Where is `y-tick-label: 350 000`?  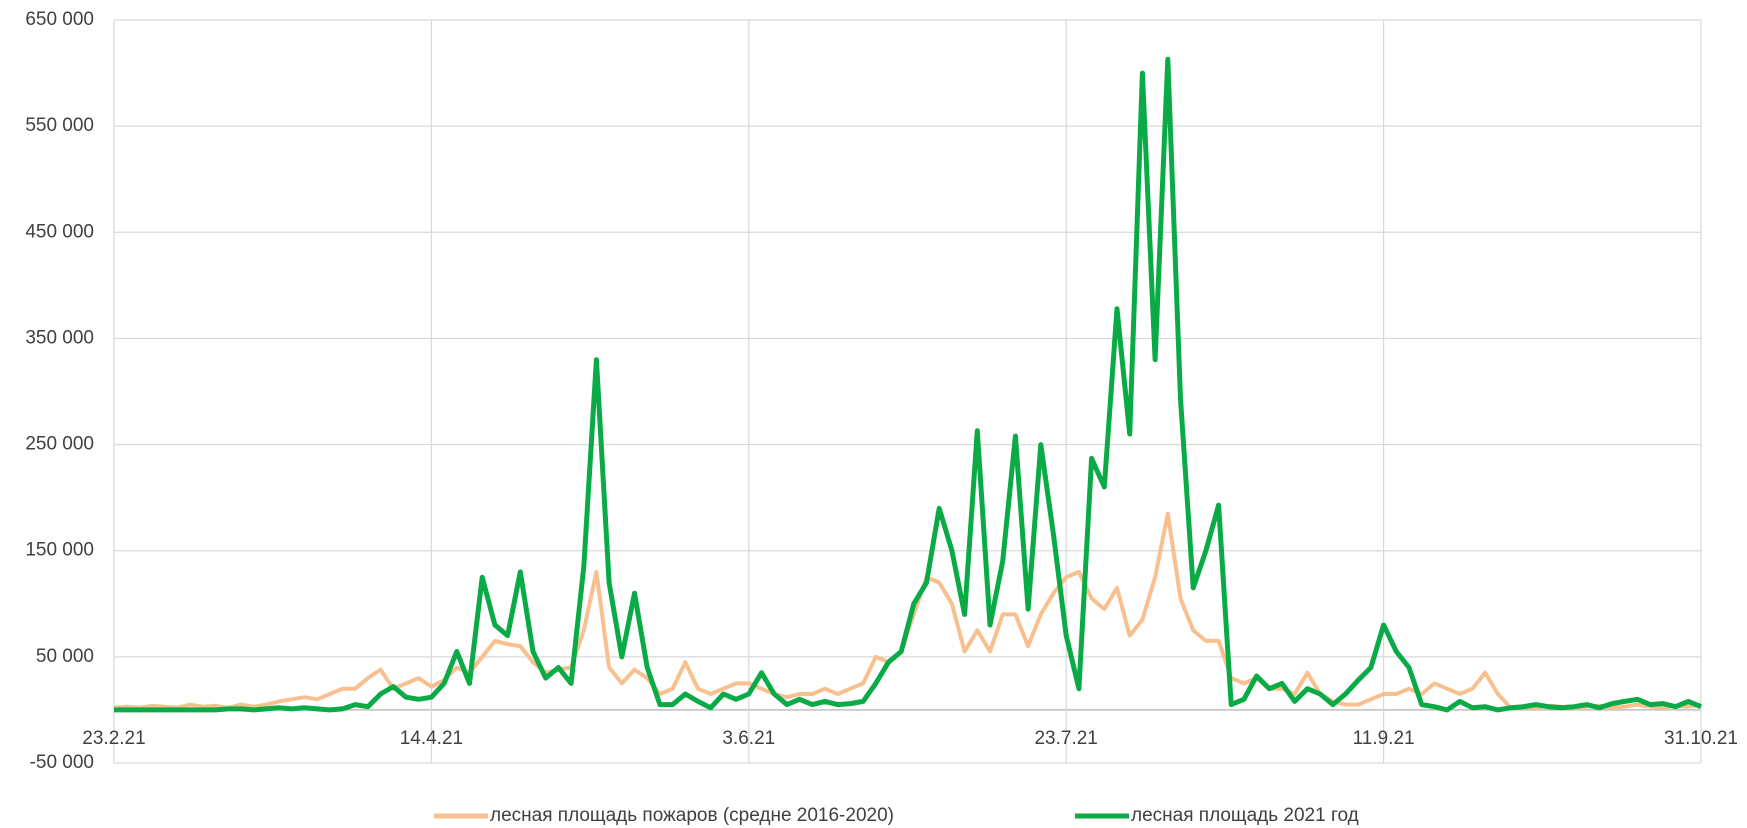 y-tick-label: 350 000 is located at coordinates (59, 337).